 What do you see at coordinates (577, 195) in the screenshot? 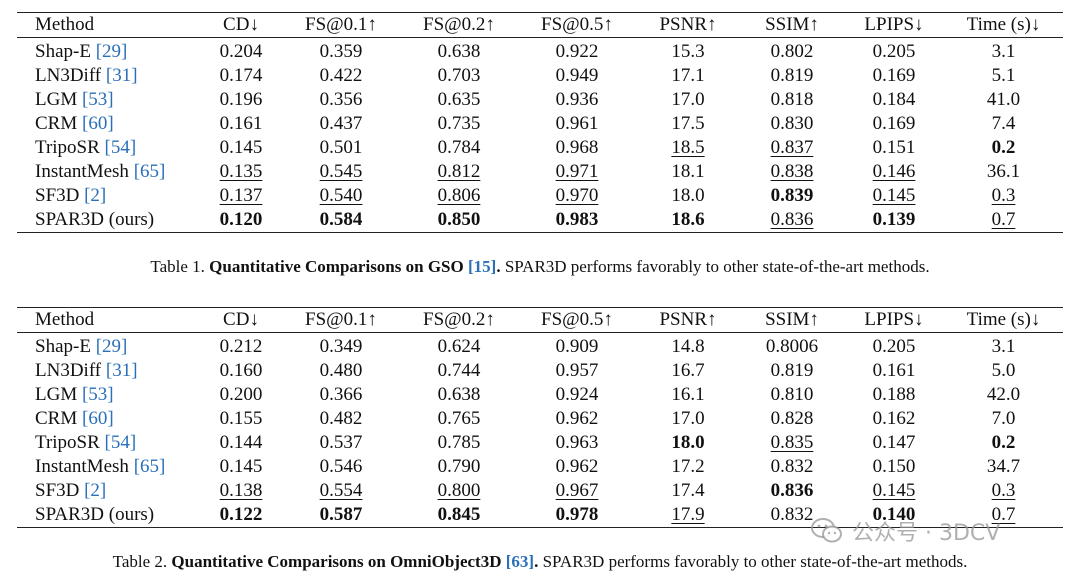
I see `cell-value: 0.970` at bounding box center [577, 195].